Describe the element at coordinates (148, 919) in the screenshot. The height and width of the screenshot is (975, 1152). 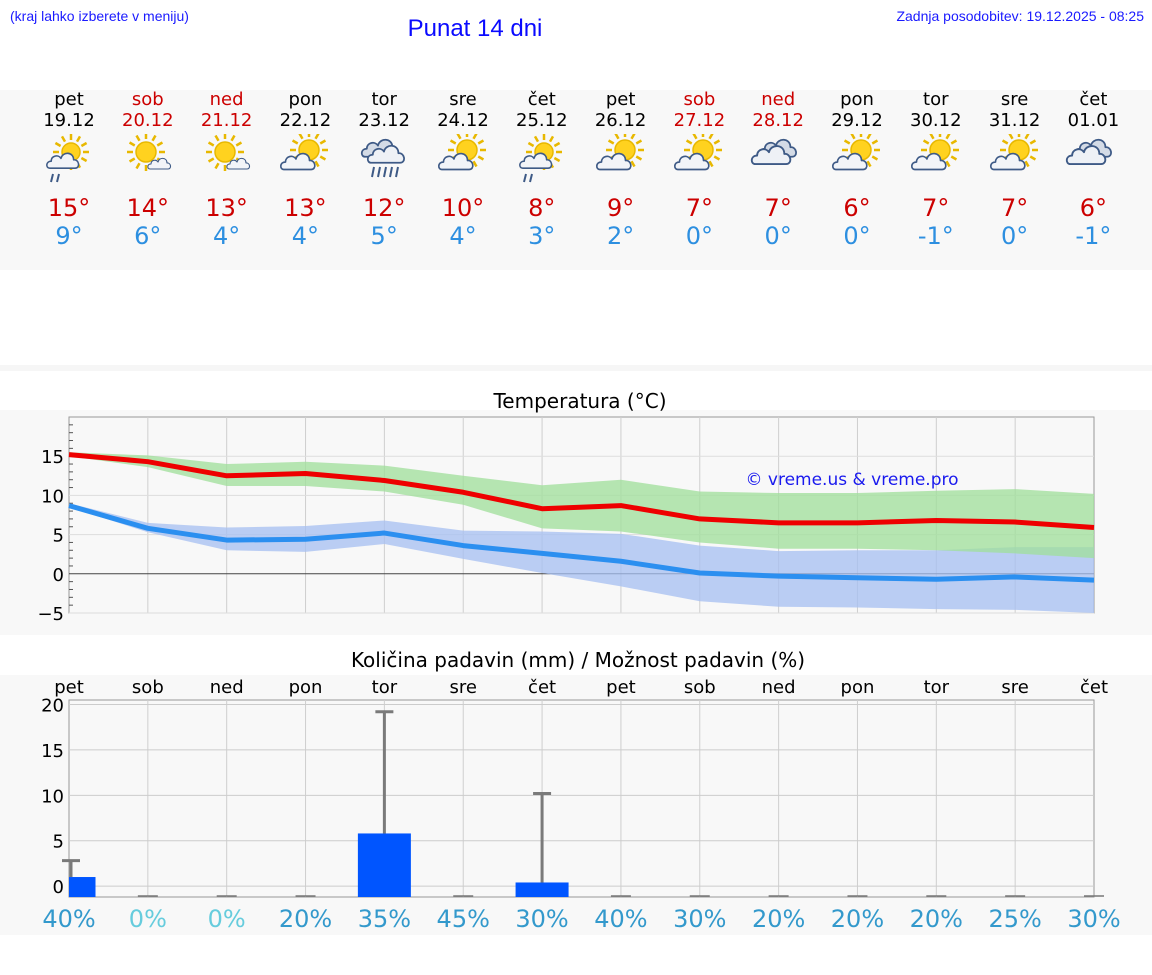
I see `precip-probability: 0%` at that location.